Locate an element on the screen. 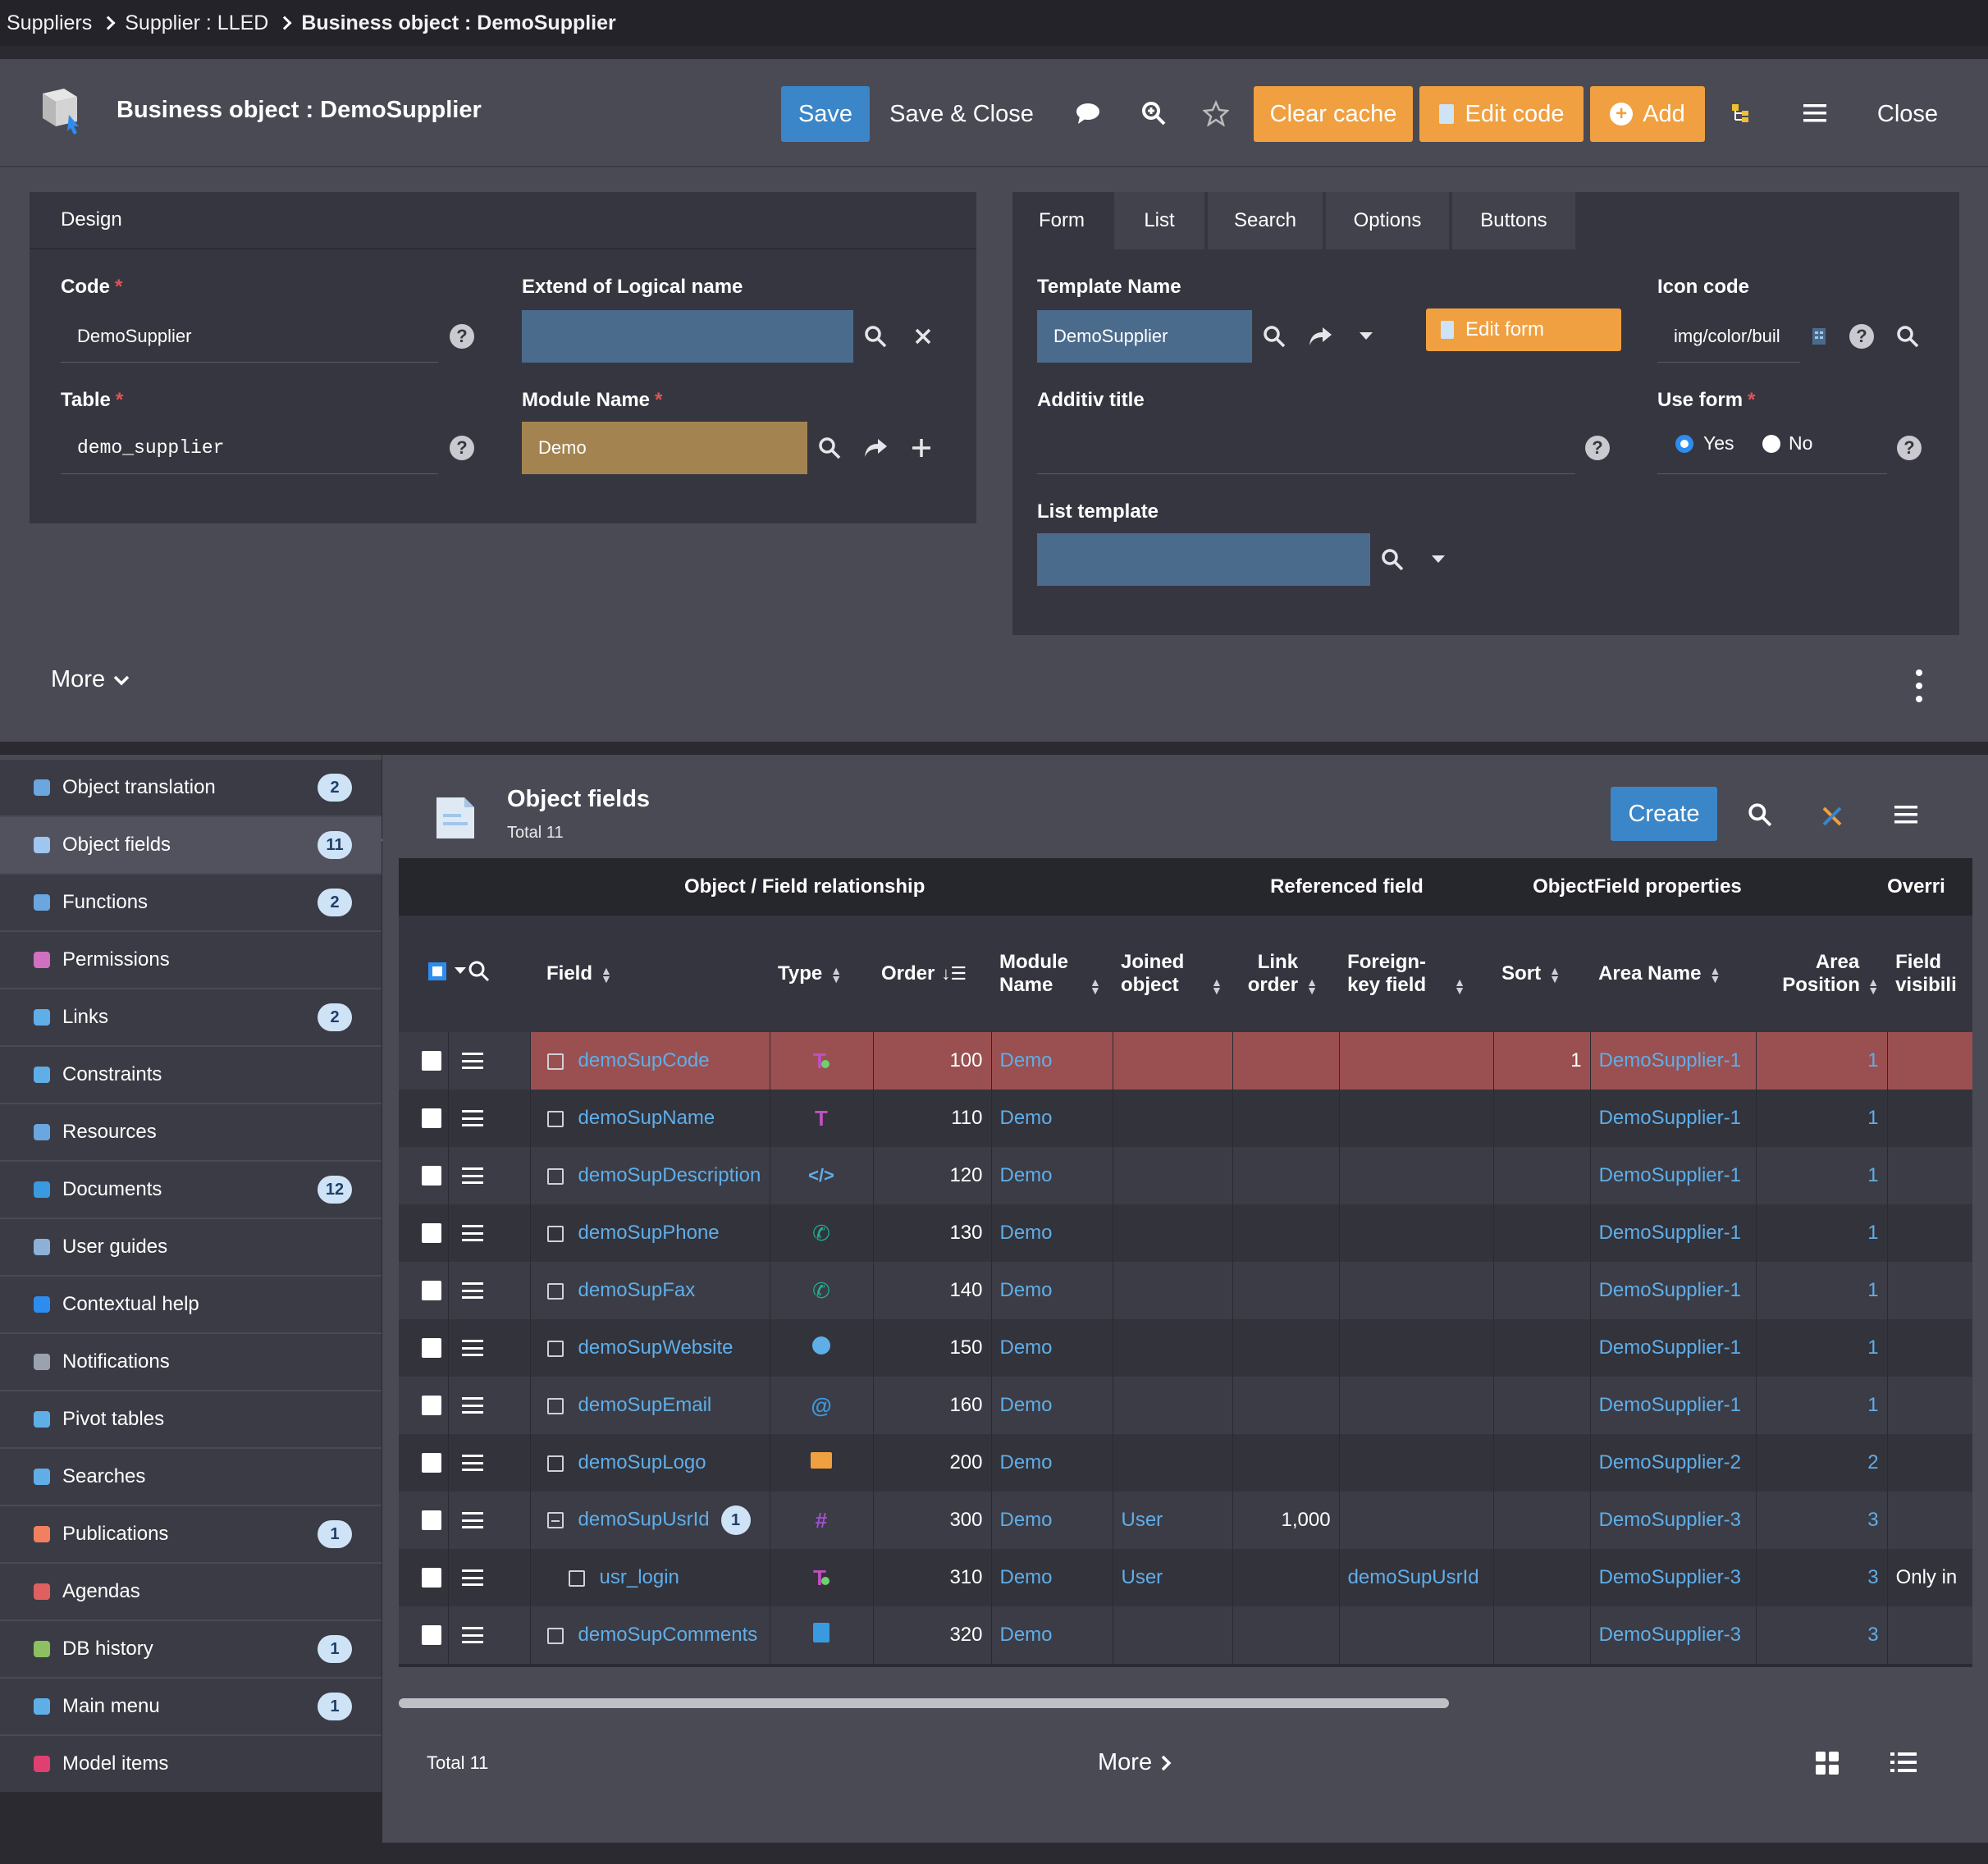 The image size is (1988, 1864). col-module-name: Module Name ▲ ▼ is located at coordinates (1052, 974).